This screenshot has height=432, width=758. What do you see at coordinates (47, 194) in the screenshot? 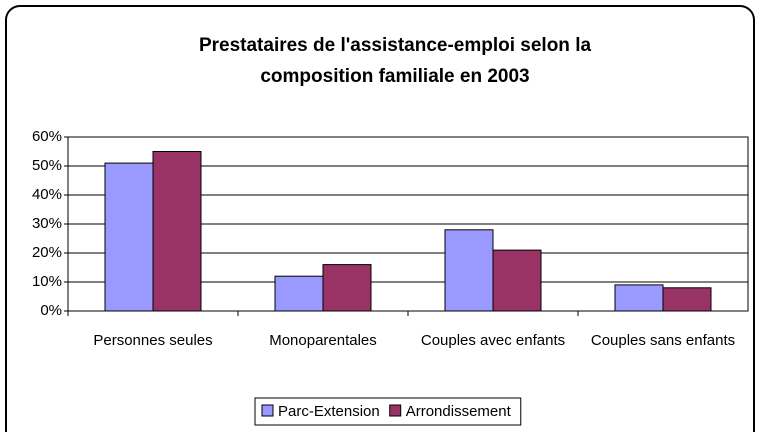
I see `y-tick-label: 40%` at bounding box center [47, 194].